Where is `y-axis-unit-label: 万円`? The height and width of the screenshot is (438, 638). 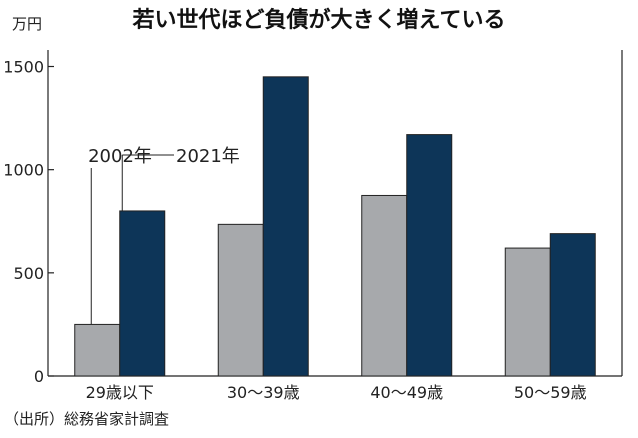 y-axis-unit-label: 万円 is located at coordinates (27, 24).